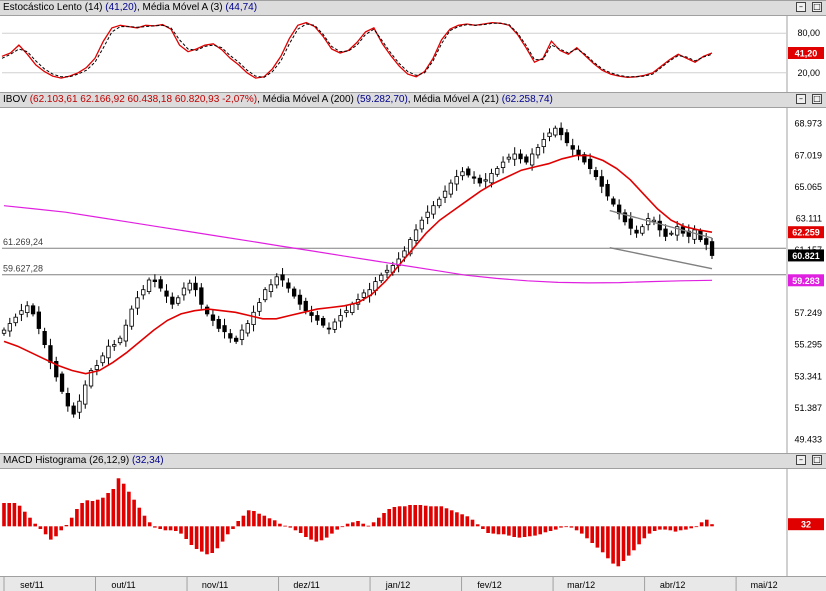  Describe the element at coordinates (808, 345) in the screenshot. I see `price-tick-label: 55.295` at that location.